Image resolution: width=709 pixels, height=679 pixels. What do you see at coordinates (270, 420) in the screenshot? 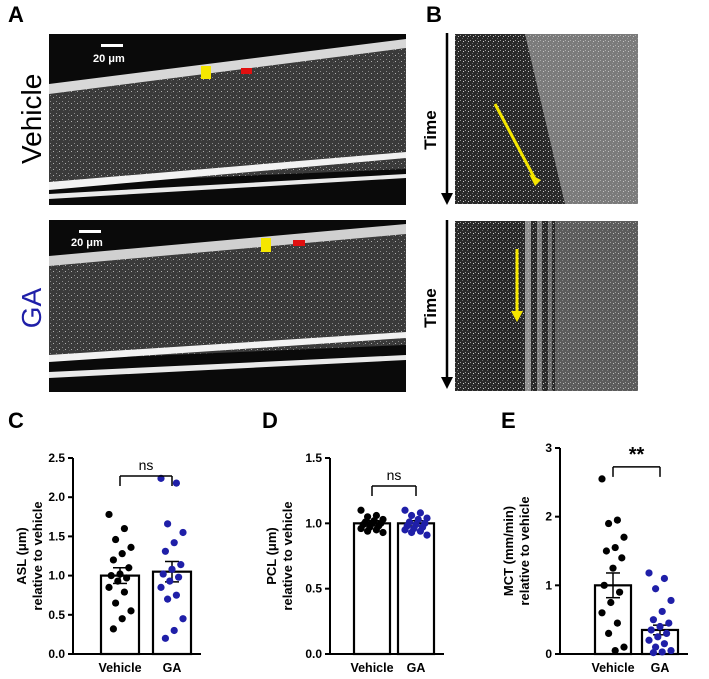
I see `panel-letter-d: D` at bounding box center [270, 420].